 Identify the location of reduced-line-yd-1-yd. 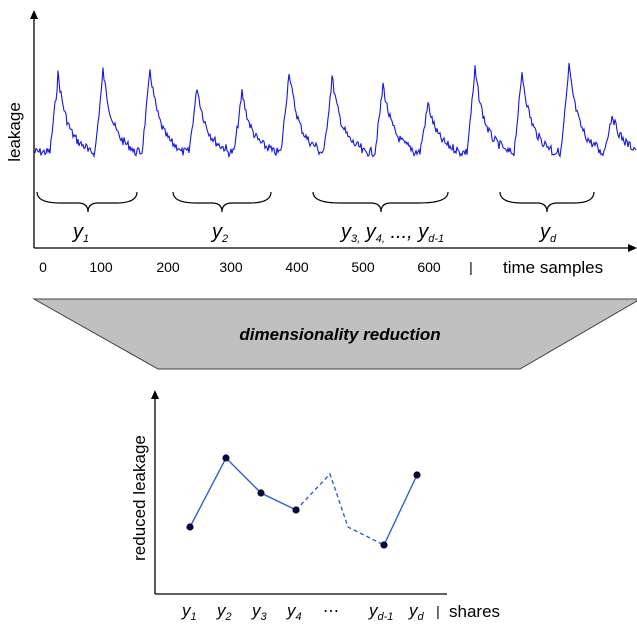
(400, 510).